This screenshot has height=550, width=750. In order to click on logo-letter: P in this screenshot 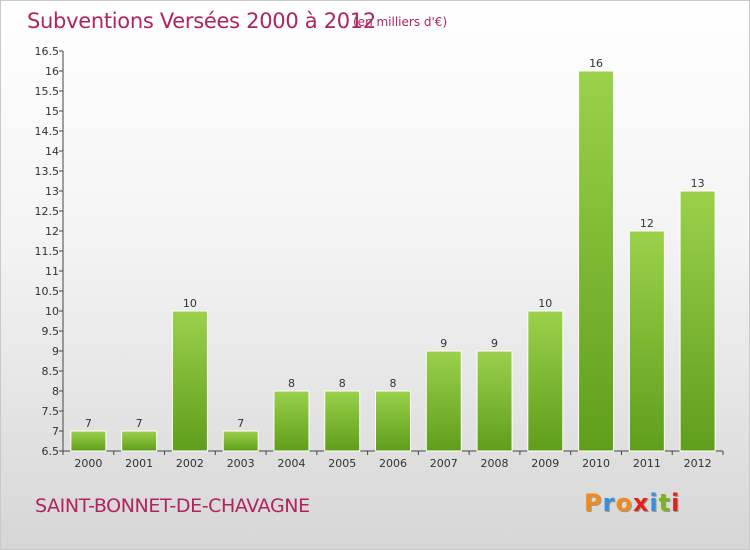, I will do `click(593, 503)`.